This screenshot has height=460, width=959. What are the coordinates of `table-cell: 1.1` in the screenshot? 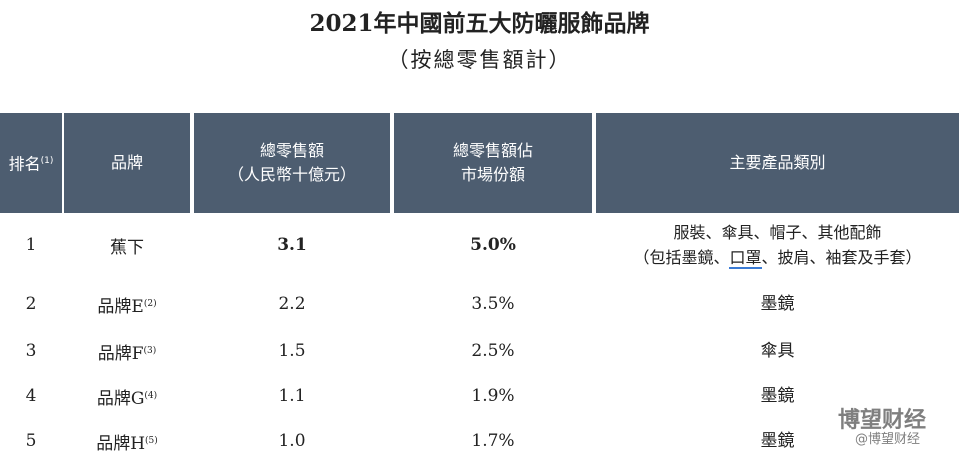 It's located at (292, 396).